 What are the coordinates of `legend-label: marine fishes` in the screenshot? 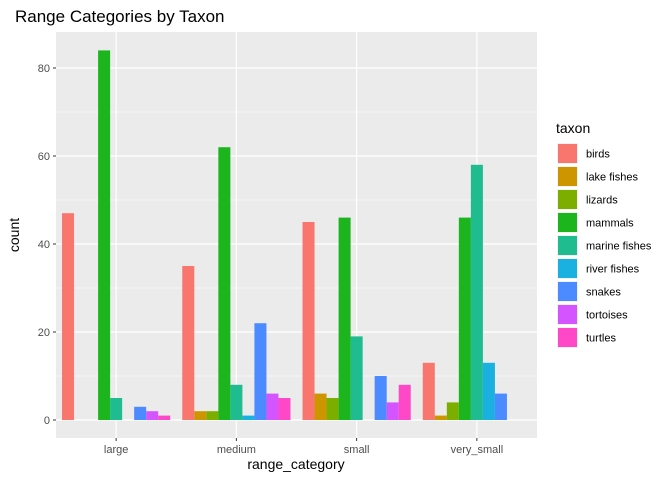 It's located at (619, 247).